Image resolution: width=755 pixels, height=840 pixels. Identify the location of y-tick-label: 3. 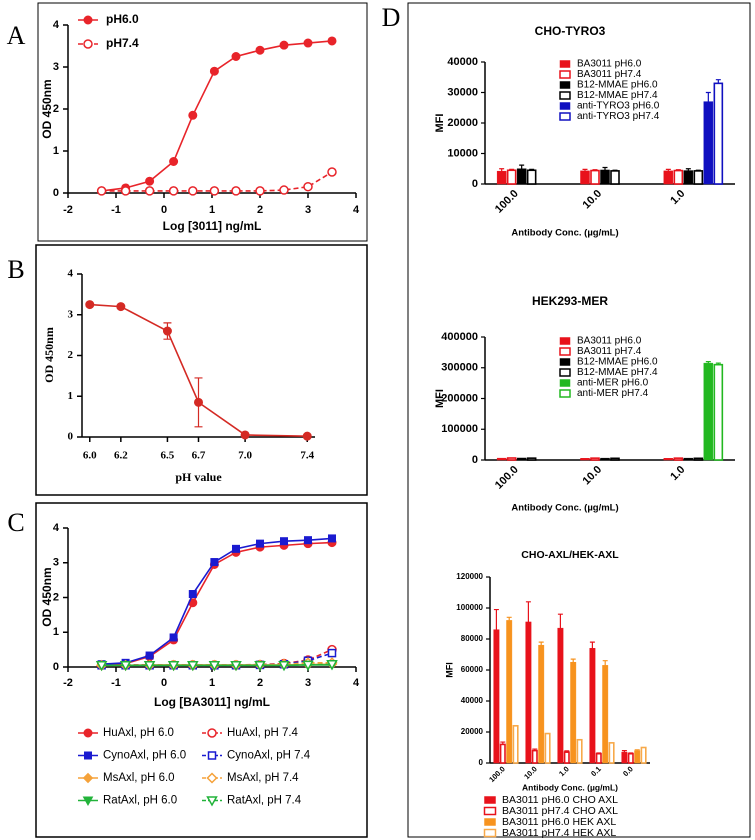
(71, 314).